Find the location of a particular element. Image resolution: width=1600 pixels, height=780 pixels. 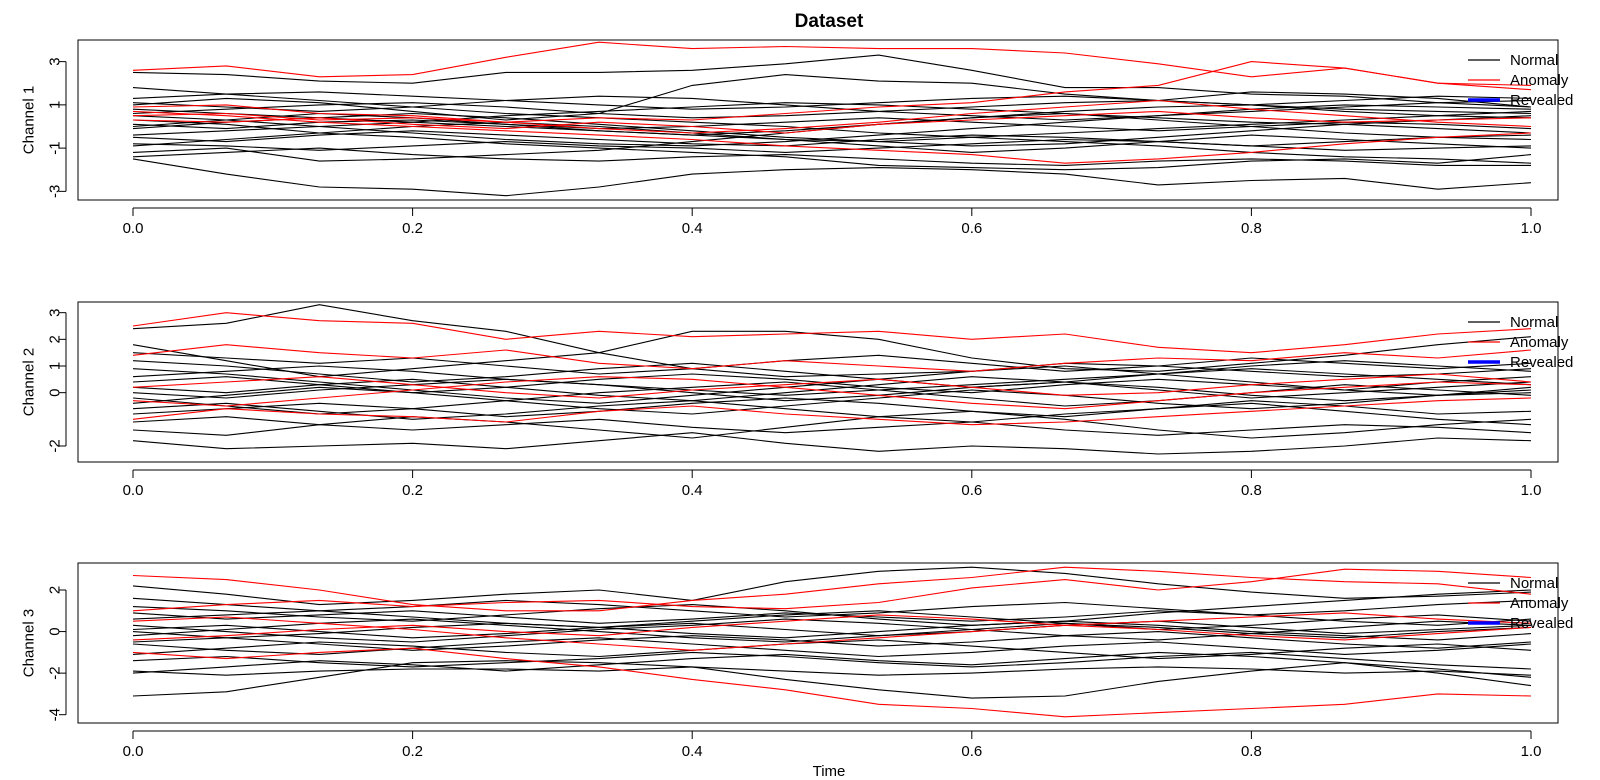

y-axis-label: Channel 3 is located at coordinates (29, 643).